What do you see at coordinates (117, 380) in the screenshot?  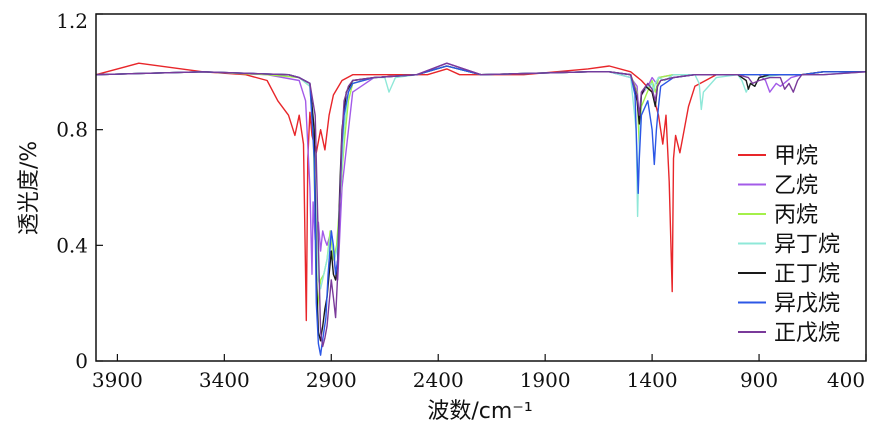 I see `x-tick-label: 3900` at bounding box center [117, 380].